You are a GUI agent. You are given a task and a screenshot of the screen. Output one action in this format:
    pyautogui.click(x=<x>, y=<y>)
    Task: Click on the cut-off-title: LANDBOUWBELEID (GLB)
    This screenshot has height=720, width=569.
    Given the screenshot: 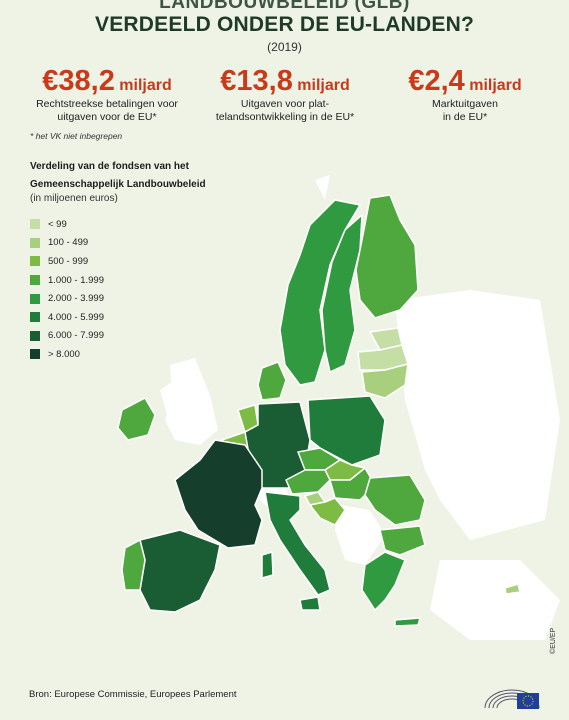 What is the action you would take?
    pyautogui.click(x=284, y=6)
    